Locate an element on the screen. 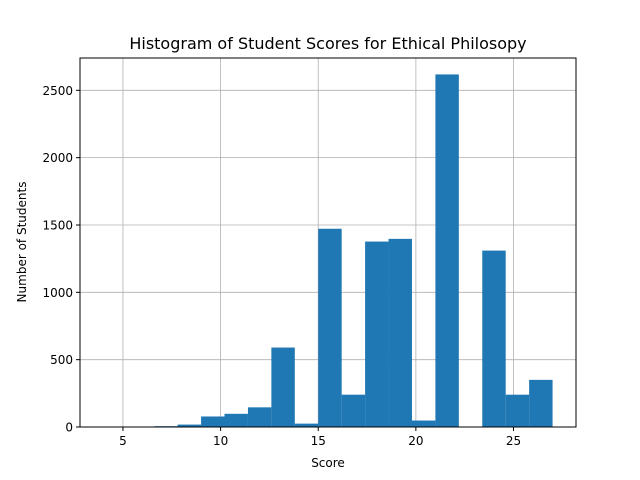  x-tick-label-1: 10 is located at coordinates (220, 441).